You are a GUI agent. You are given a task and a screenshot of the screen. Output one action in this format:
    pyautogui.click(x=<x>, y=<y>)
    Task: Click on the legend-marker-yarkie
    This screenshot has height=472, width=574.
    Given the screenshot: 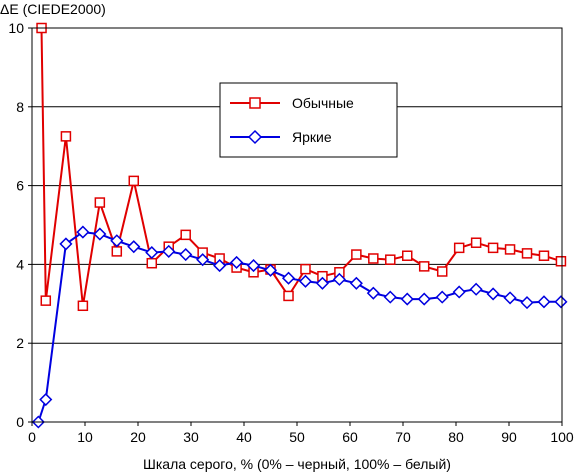 What is the action you would take?
    pyautogui.click(x=255, y=137)
    